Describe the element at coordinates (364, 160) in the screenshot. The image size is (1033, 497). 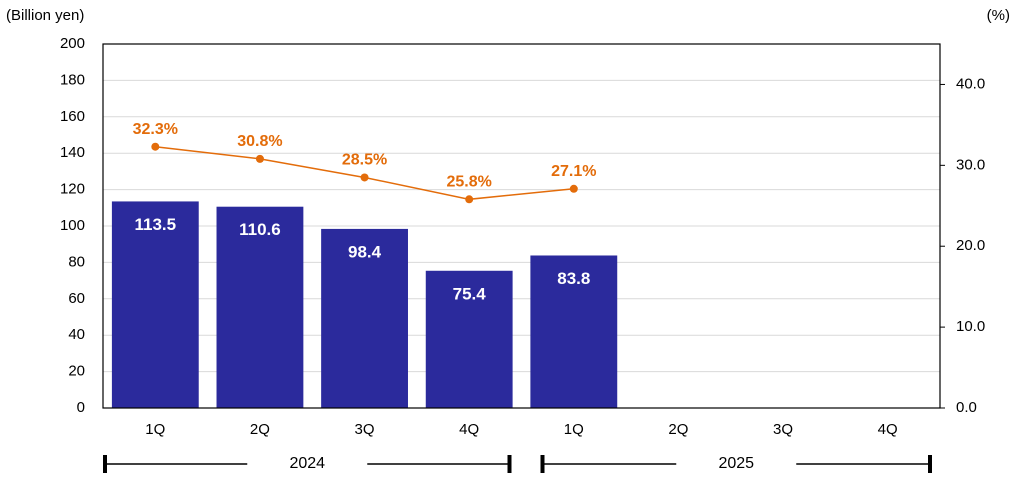
I see `line-label: 28.5%` at that location.